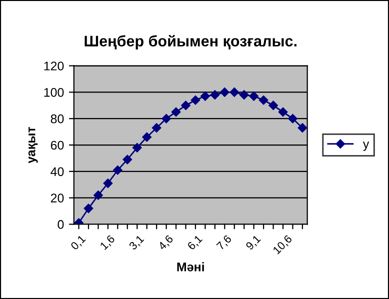  I want to click on x-axis-title: Мәні, so click(190, 267).